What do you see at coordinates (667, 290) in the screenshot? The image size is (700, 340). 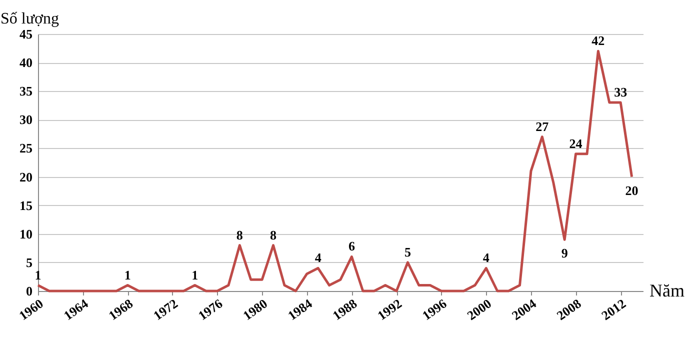 I see `x-axis-title: Năm` at bounding box center [667, 290].